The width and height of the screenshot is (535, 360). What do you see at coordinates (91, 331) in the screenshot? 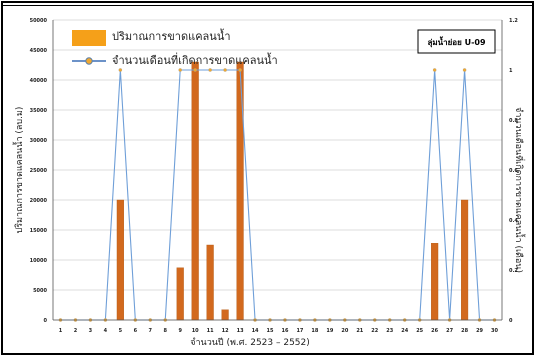
I see `x-tick-label: 3` at bounding box center [91, 331].